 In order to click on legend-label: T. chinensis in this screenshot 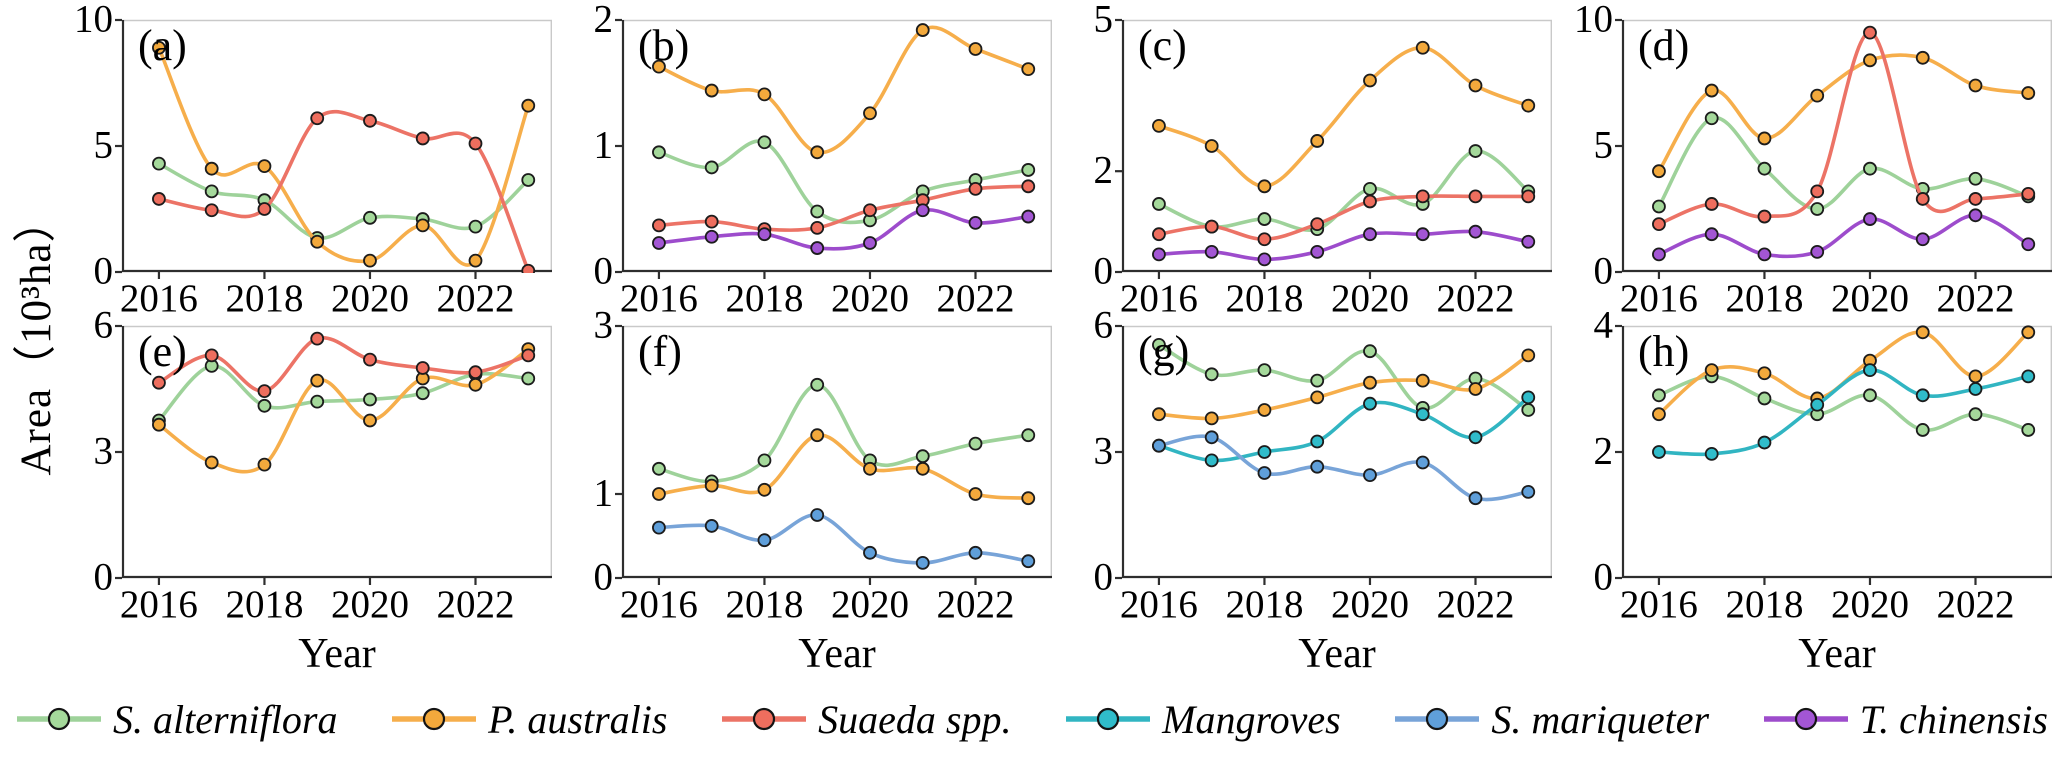, I will do `click(1953, 719)`.